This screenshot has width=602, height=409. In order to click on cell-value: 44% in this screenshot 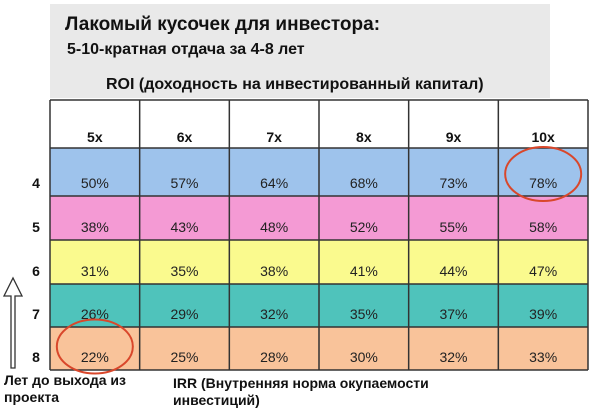, I will do `click(453, 271)`.